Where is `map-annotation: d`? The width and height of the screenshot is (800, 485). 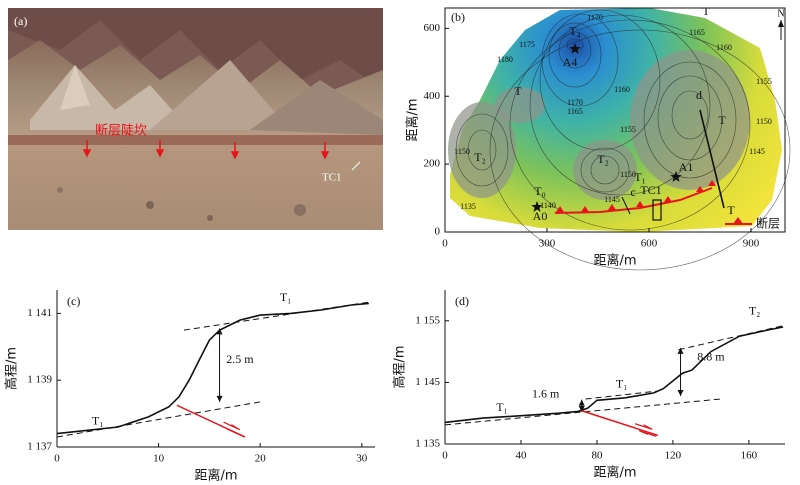
map-annotation: d is located at coordinates (699, 95).